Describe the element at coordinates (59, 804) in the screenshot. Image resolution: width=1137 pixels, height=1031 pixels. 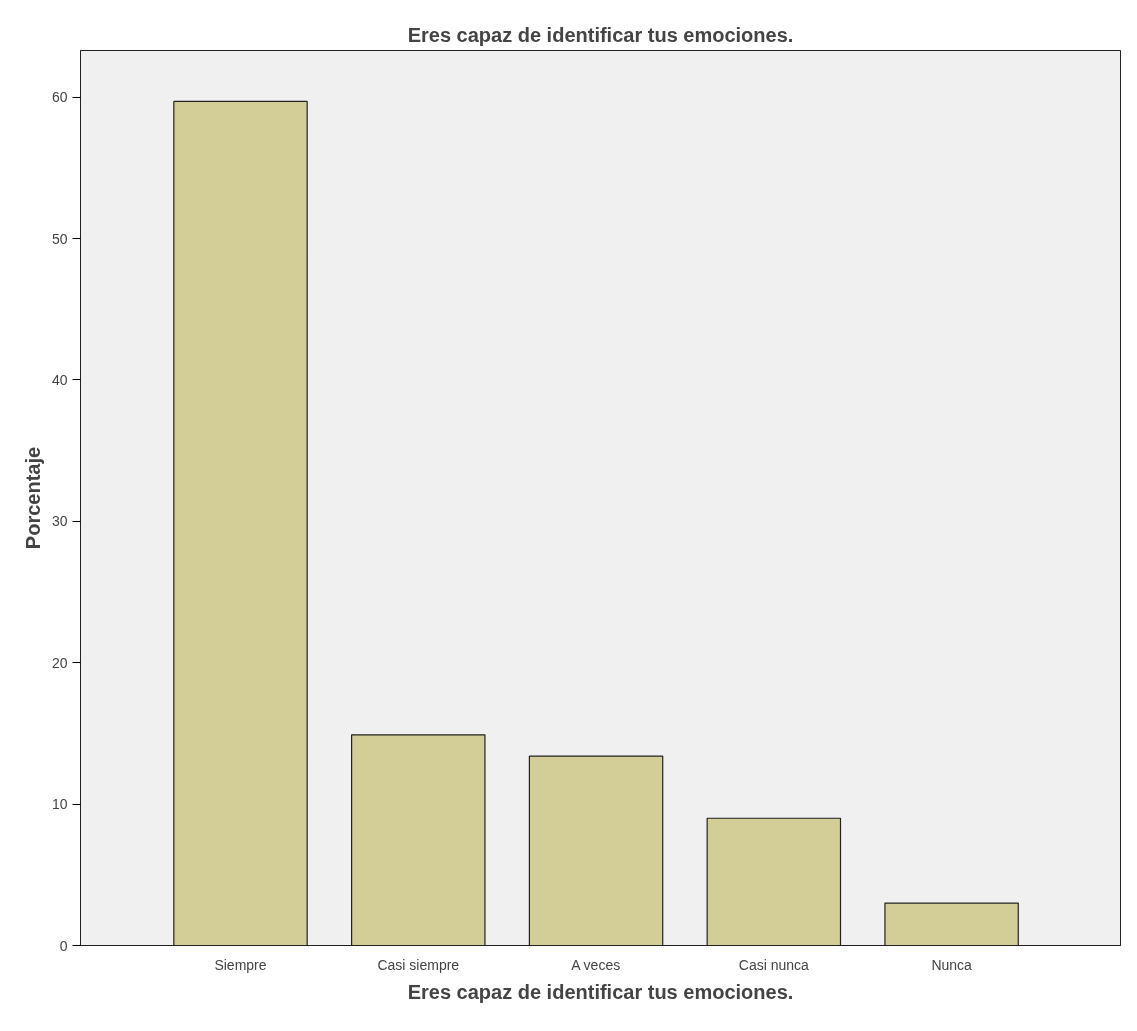
I see `y-tick-label: 10` at that location.